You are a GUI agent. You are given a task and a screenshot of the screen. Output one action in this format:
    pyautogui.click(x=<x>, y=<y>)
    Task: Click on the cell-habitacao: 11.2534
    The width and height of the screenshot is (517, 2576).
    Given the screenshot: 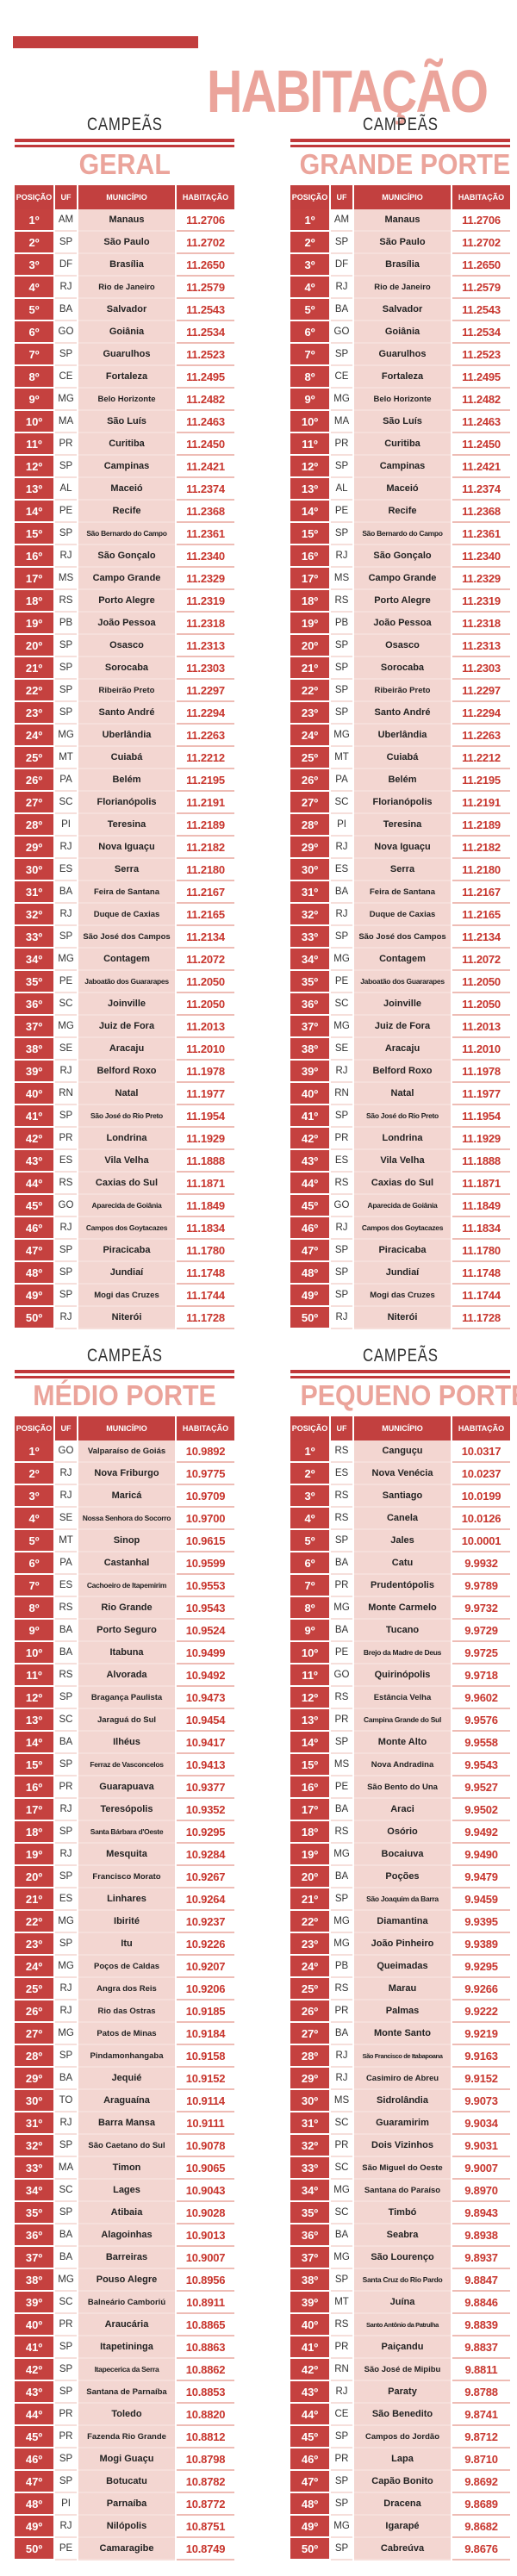 What is the action you would take?
    pyautogui.click(x=481, y=333)
    